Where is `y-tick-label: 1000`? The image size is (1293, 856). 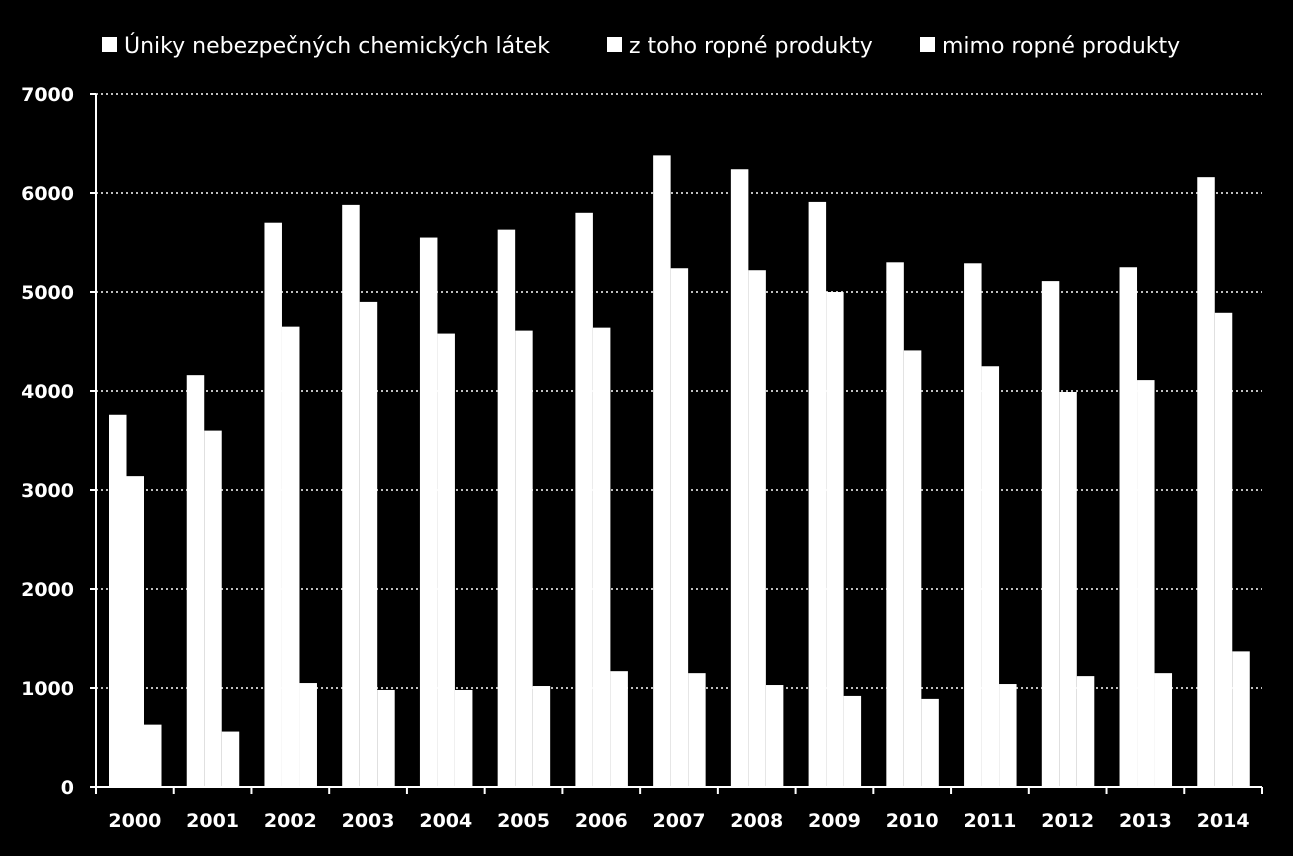 y-tick-label: 1000 is located at coordinates (47, 689).